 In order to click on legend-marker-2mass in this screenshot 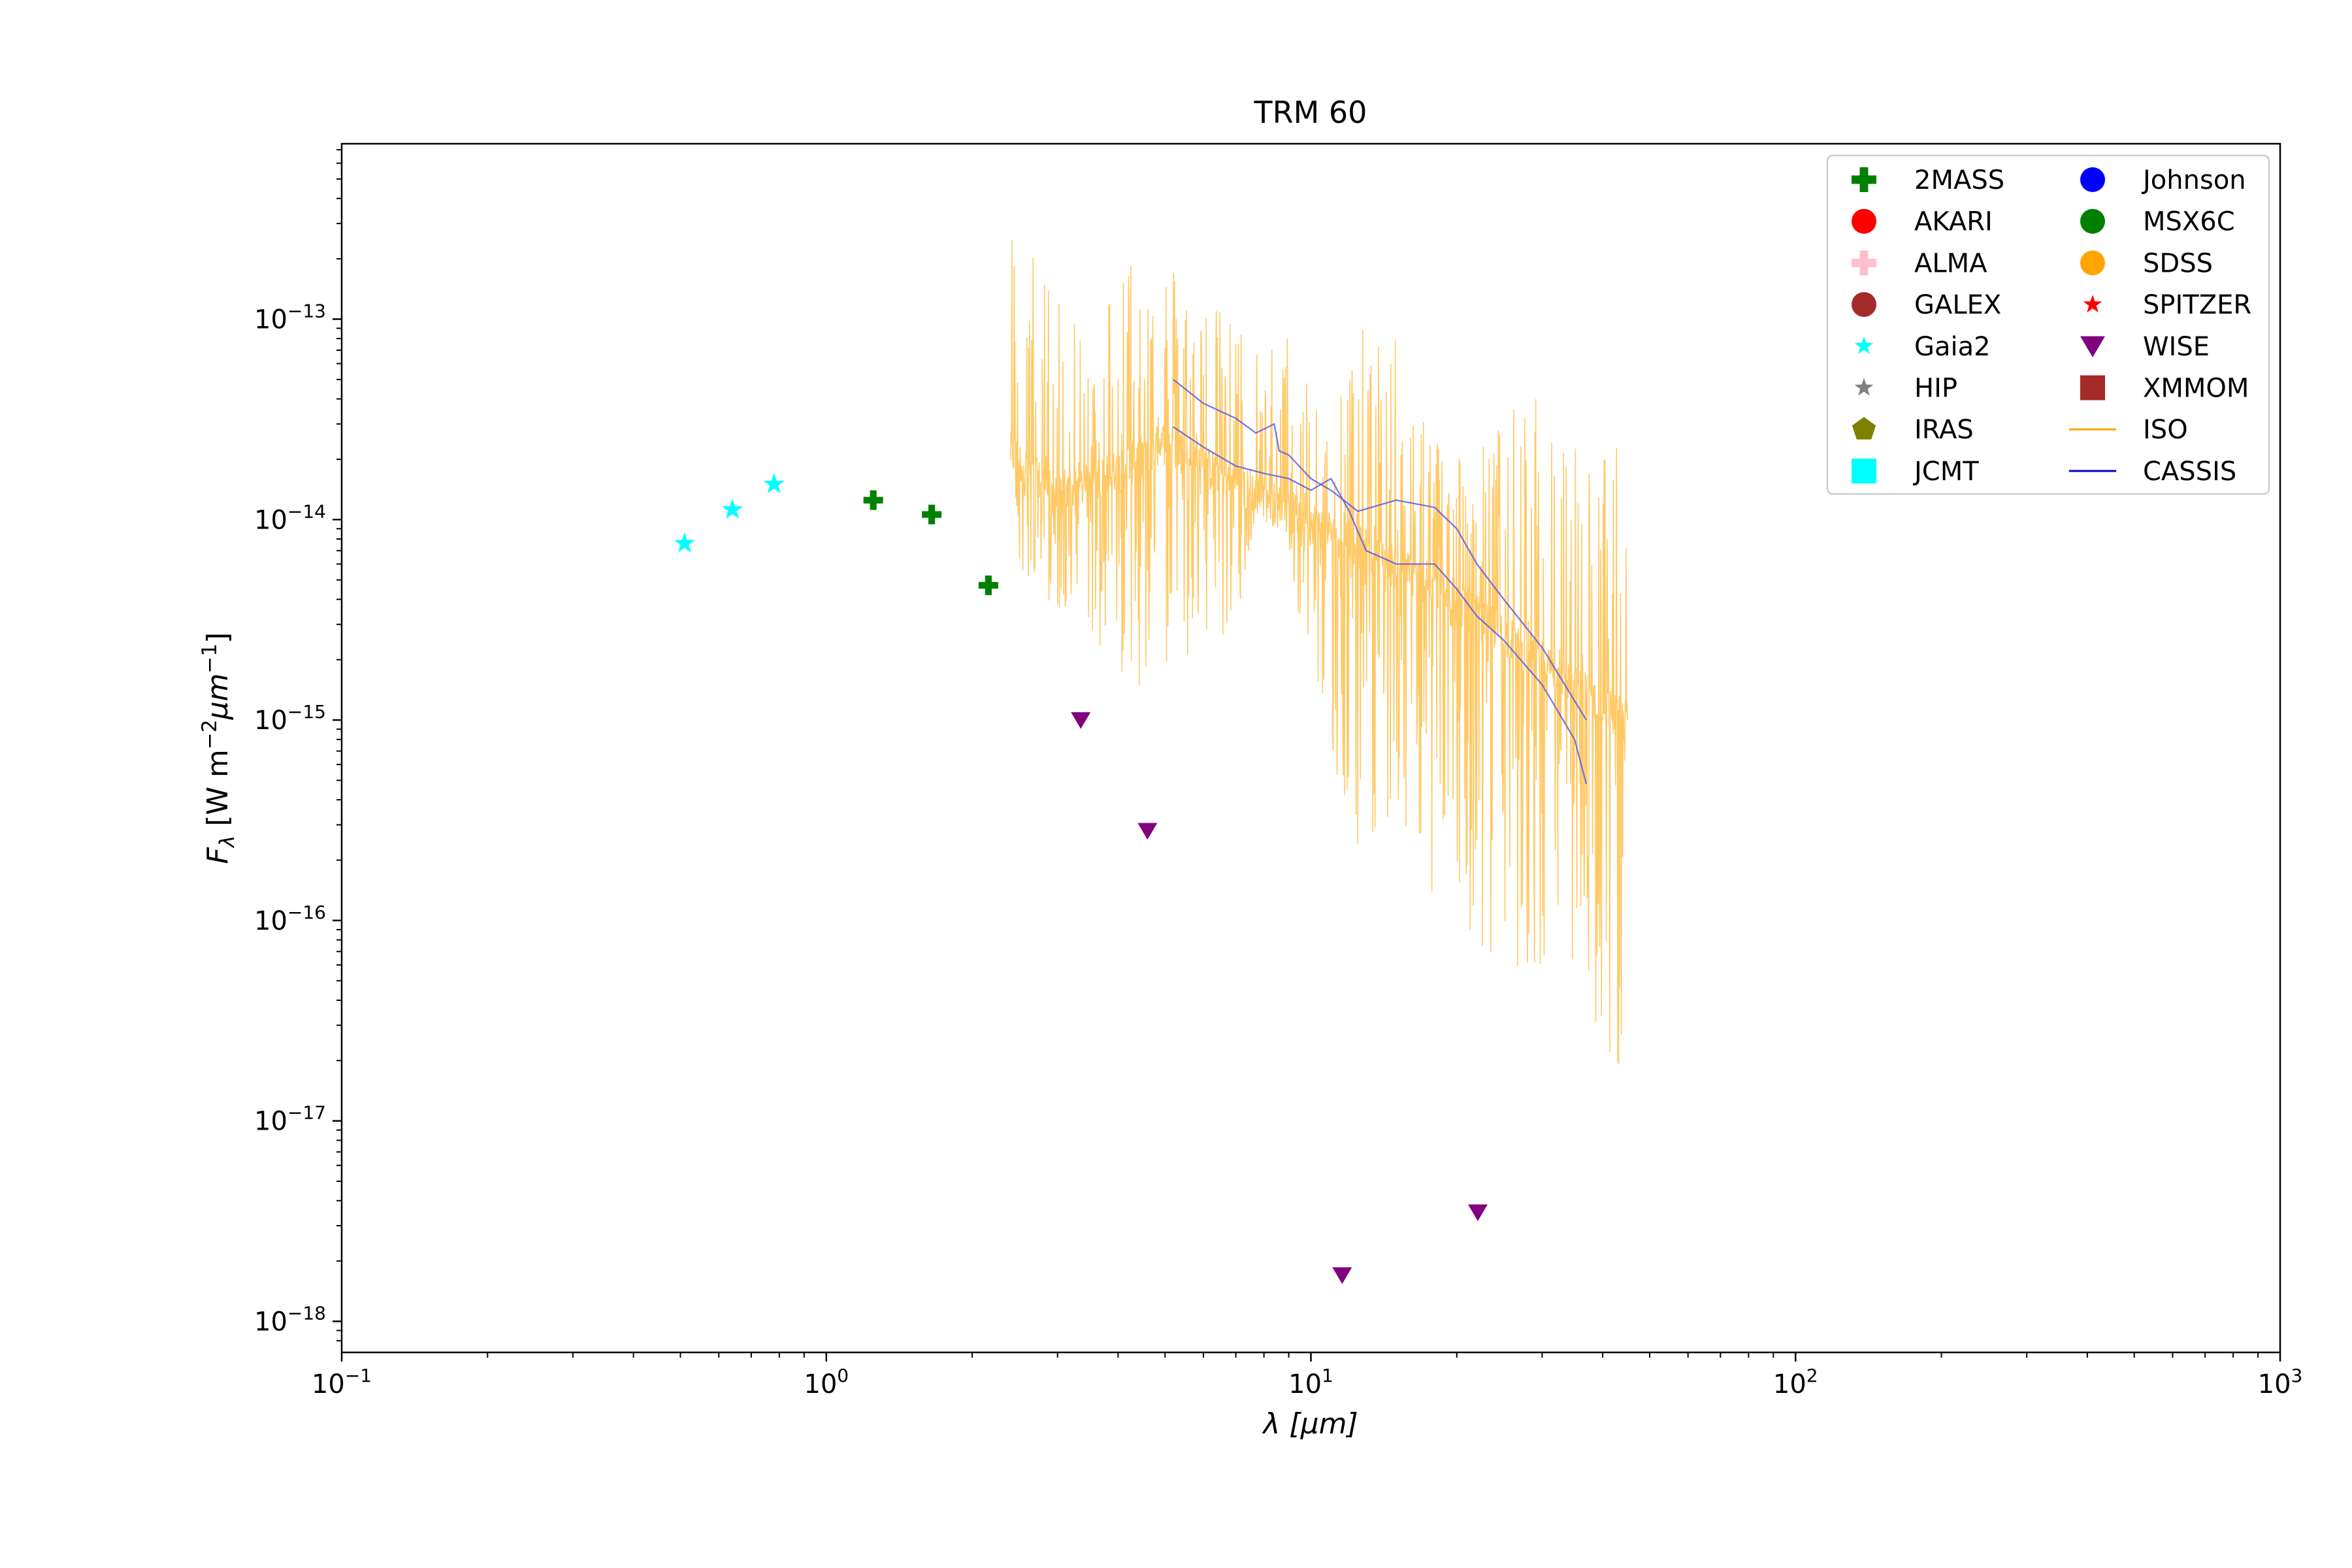, I will do `click(1864, 180)`.